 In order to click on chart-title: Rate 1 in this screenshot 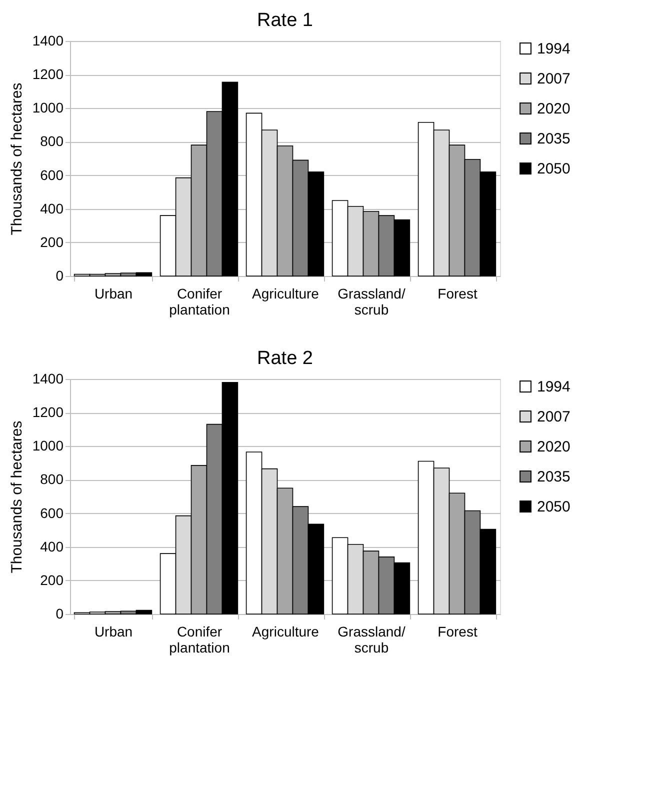, I will do `click(285, 20)`.